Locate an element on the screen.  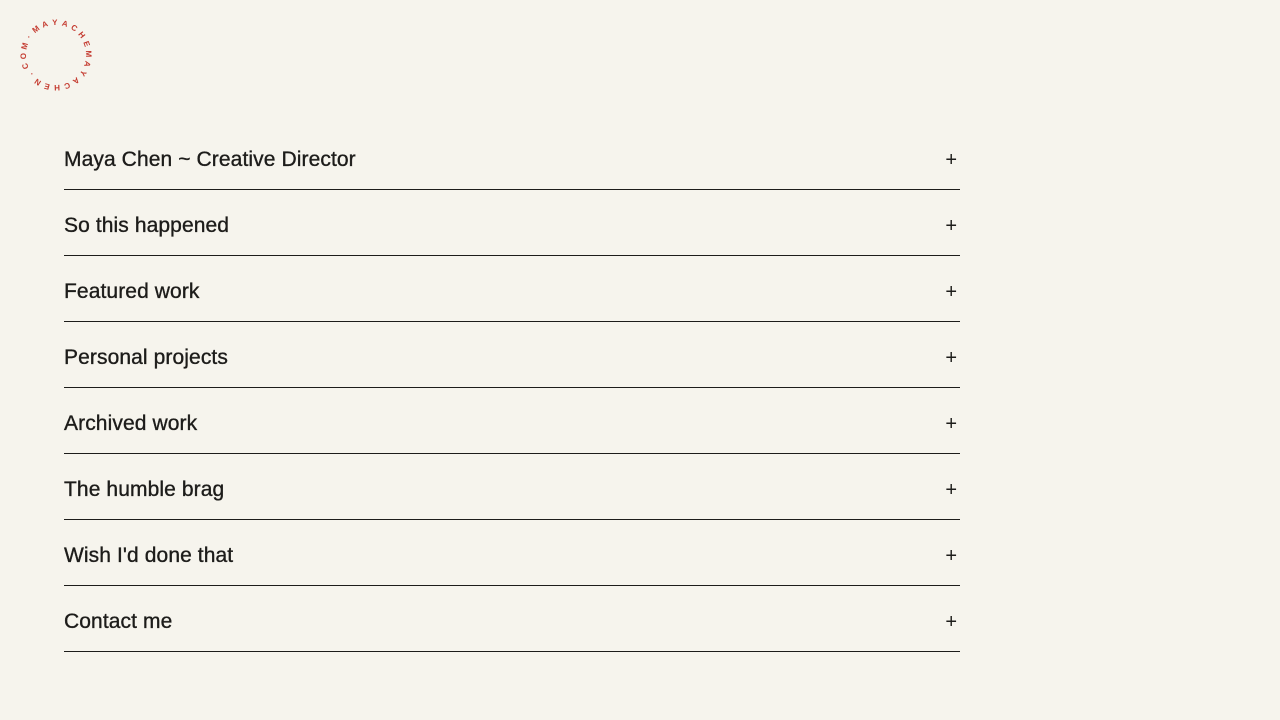
accordion-item-label: The humble brag is located at coordinates (144, 489).